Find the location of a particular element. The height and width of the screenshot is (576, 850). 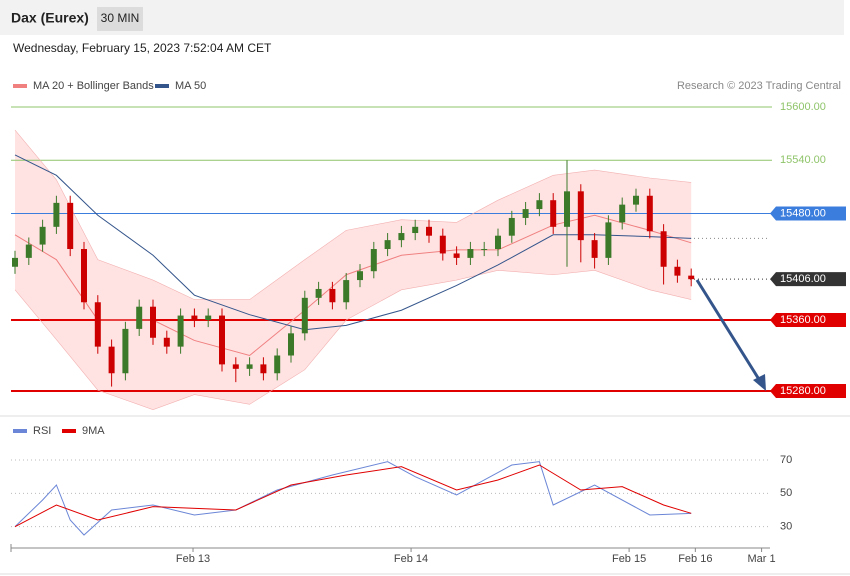

legend-label: 9MA is located at coordinates (93, 431).